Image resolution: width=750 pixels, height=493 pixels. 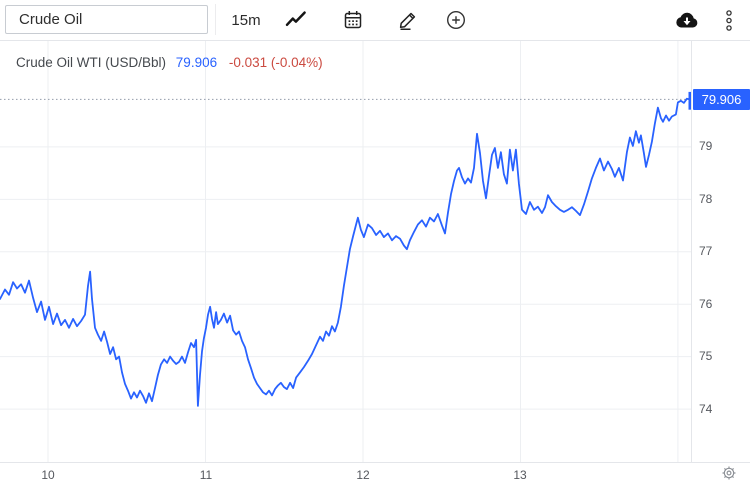 What do you see at coordinates (296, 23) in the screenshot?
I see `line-chart-icon` at bounding box center [296, 23].